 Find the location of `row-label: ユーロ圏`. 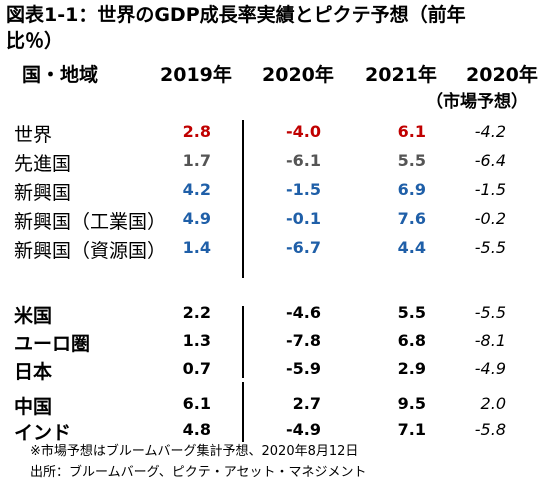

row-label: ユーロ圏 is located at coordinates (52, 344).